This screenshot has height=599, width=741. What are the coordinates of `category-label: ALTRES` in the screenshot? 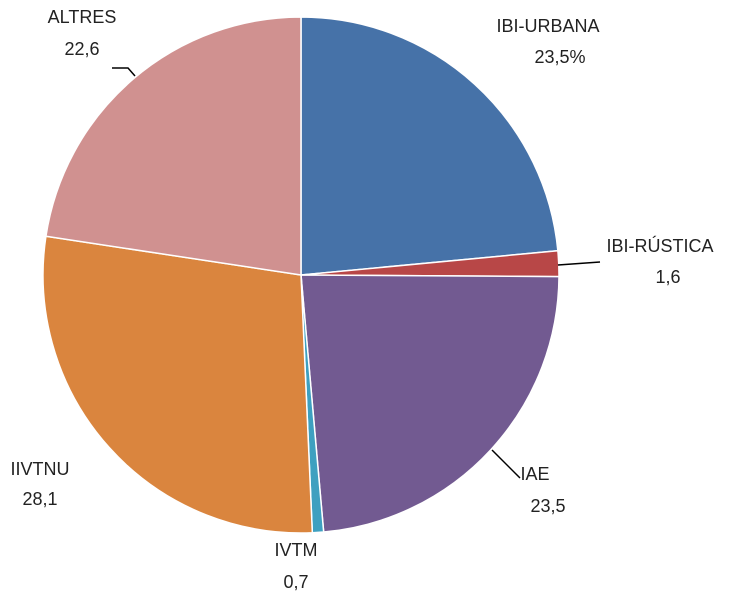 It's located at (82, 17).